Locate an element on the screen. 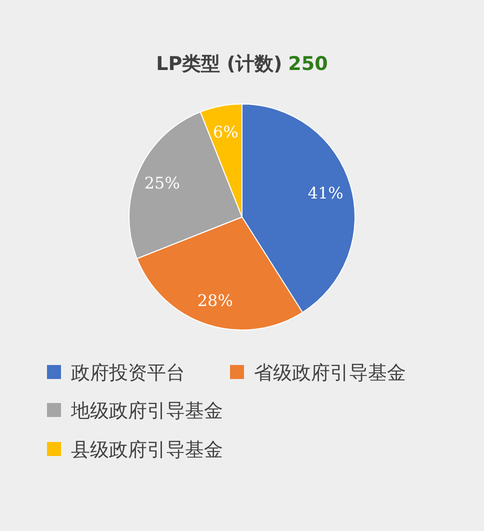 The width and height of the screenshot is (484, 531). text: 250 is located at coordinates (308, 64).